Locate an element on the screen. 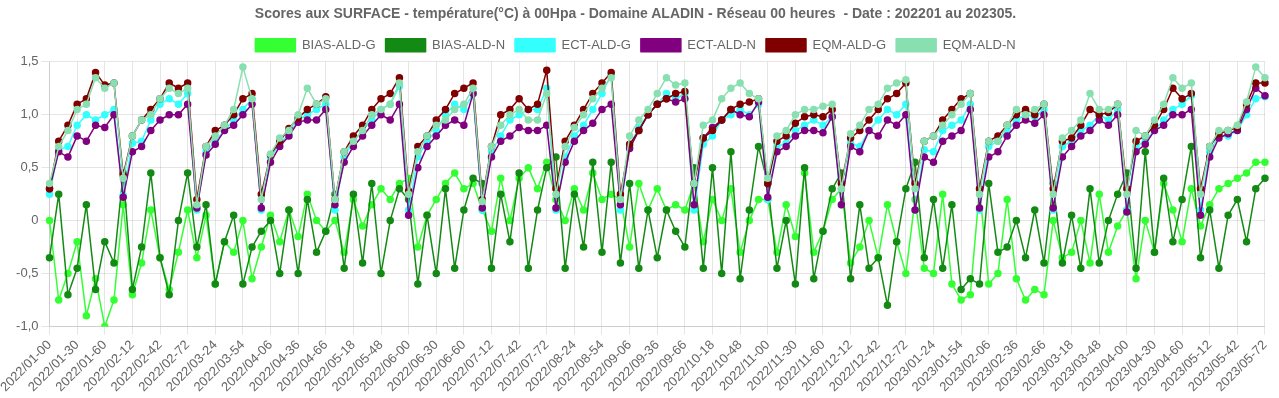 This screenshot has height=398, width=1279. y-tick-label: -0,5 is located at coordinates (27, 273).